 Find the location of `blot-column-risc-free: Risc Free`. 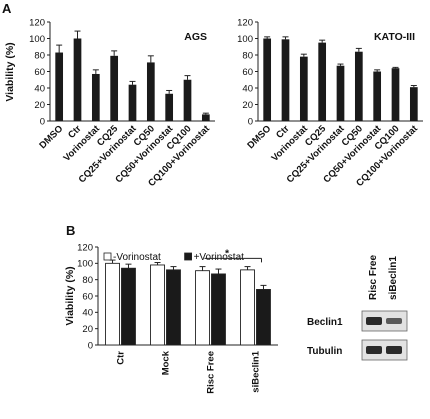

blot-column-risc-free: Risc Free is located at coordinates (373, 277).